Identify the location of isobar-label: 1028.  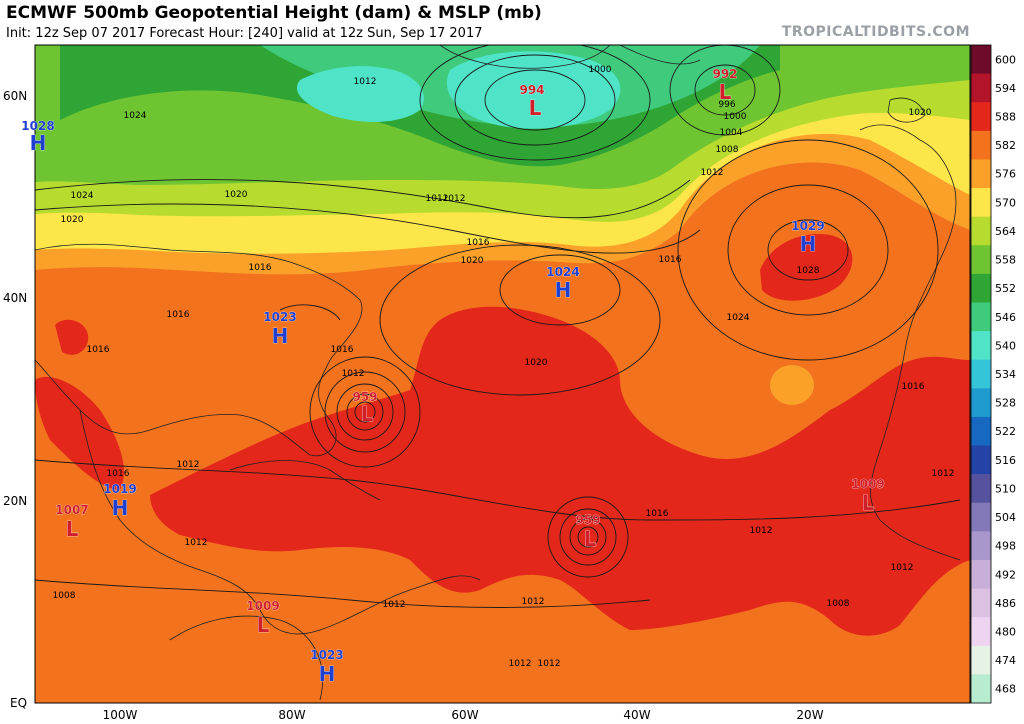
(808, 271).